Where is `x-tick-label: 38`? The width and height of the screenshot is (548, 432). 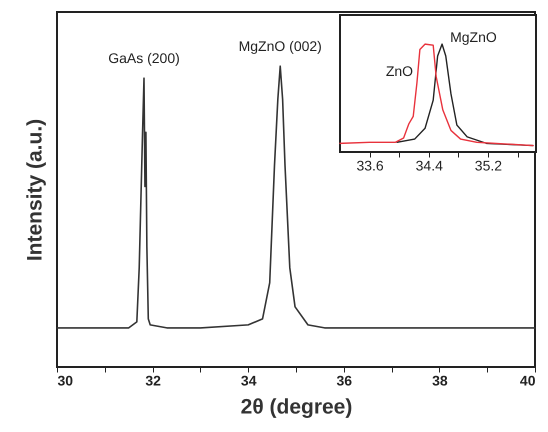 x-tick-label: 38 is located at coordinates (440, 380).